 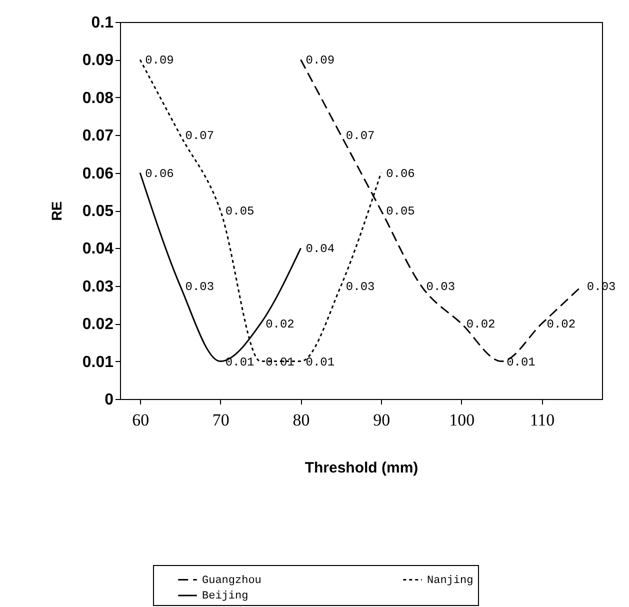 What do you see at coordinates (462, 420) in the screenshot?
I see `x-tick-label: 100` at bounding box center [462, 420].